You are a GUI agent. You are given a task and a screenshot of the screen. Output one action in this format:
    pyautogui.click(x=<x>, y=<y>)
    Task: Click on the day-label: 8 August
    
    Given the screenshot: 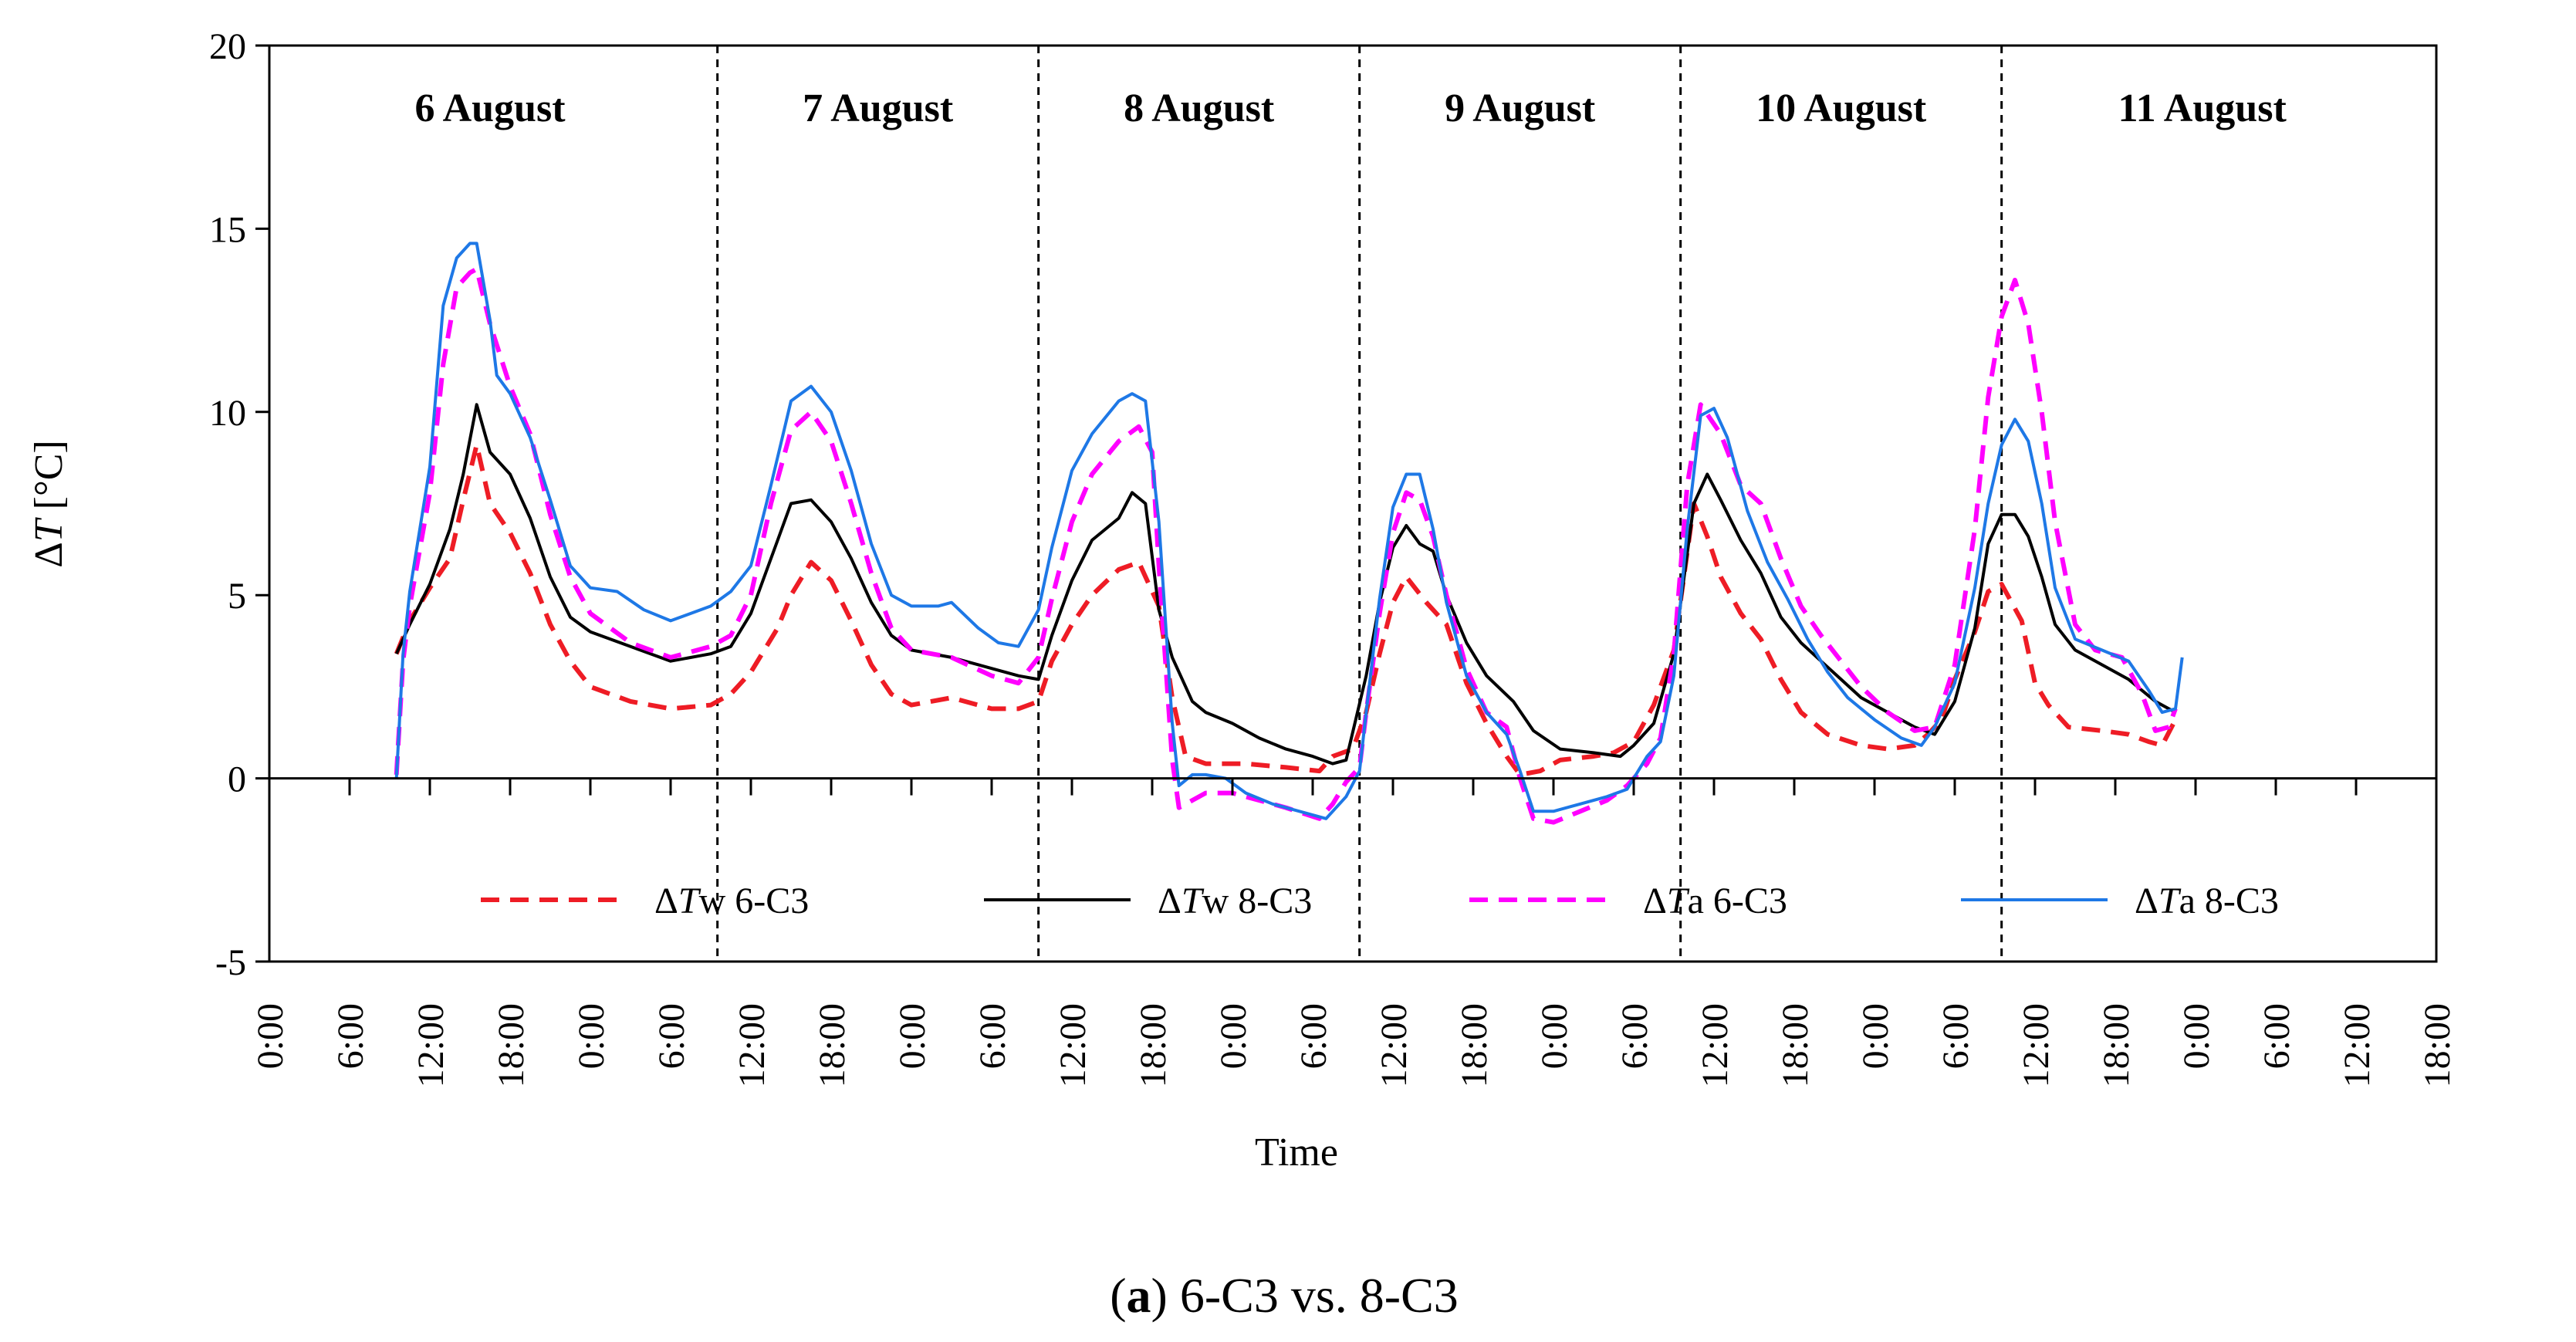 What is the action you would take?
    pyautogui.click(x=1199, y=108)
    